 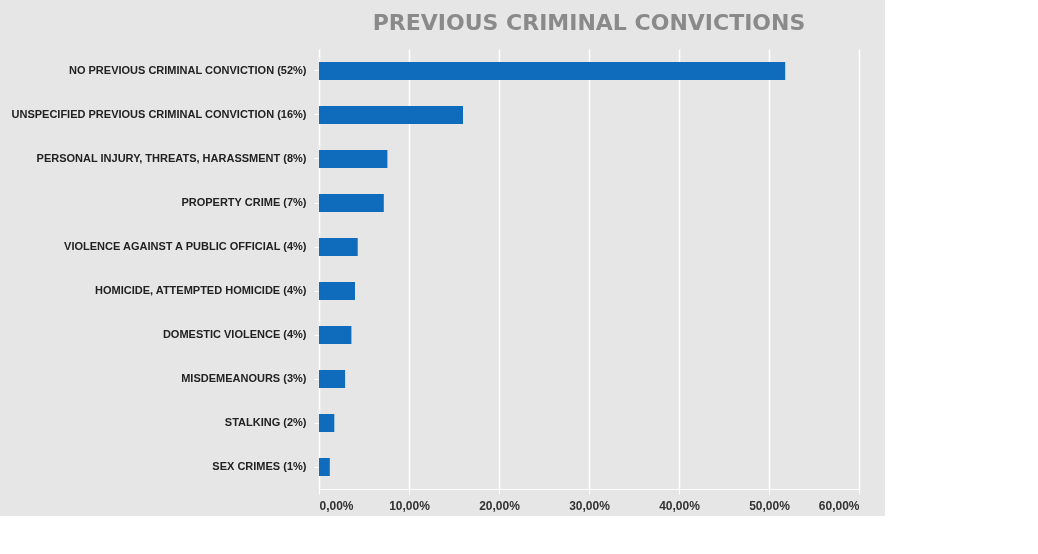 I want to click on x-tick-label: 0,00%, so click(x=336, y=505).